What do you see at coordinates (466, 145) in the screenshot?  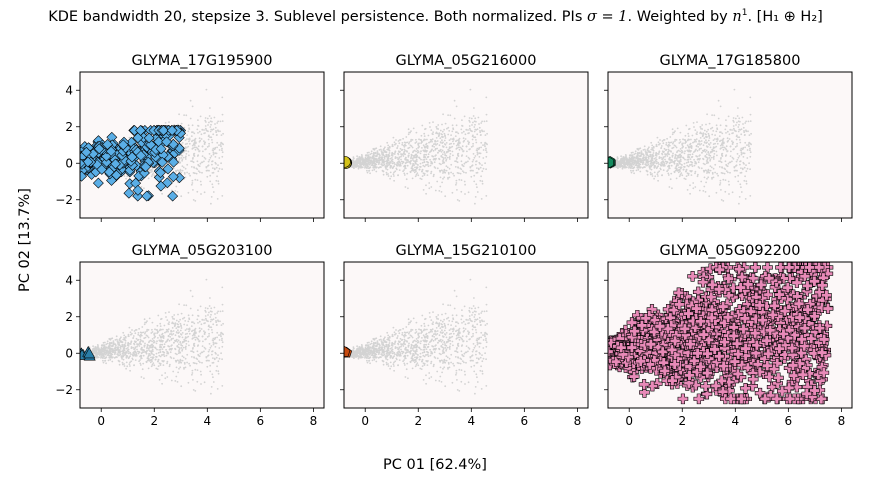 I see `plot-frame` at bounding box center [466, 145].